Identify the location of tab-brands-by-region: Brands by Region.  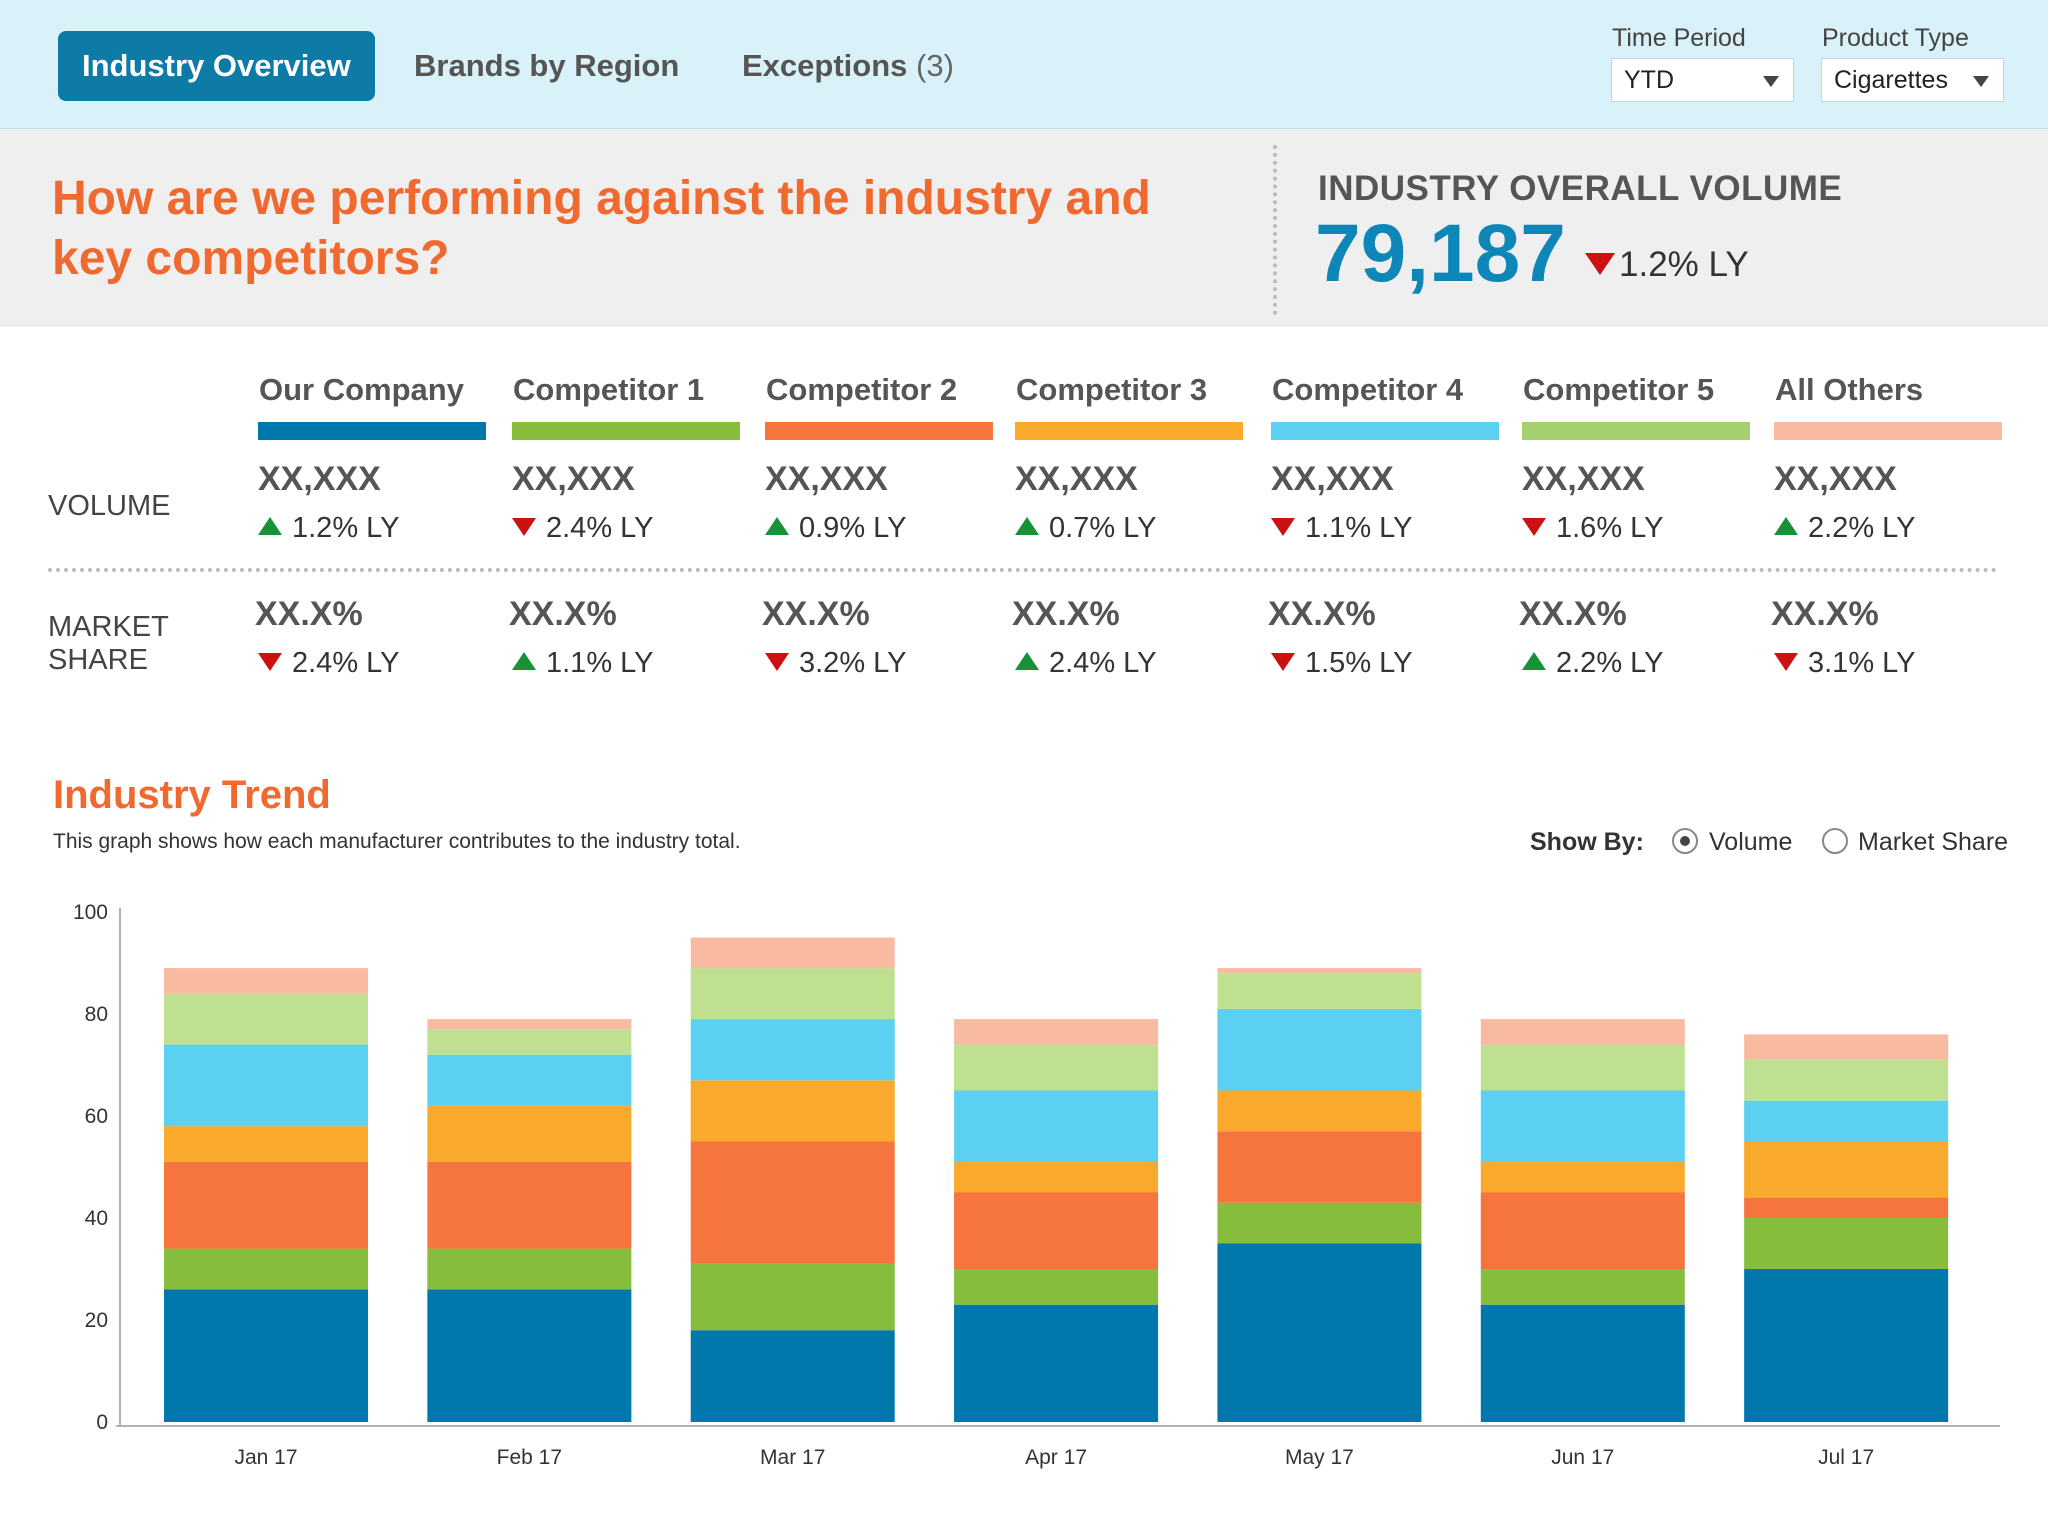
(547, 65).